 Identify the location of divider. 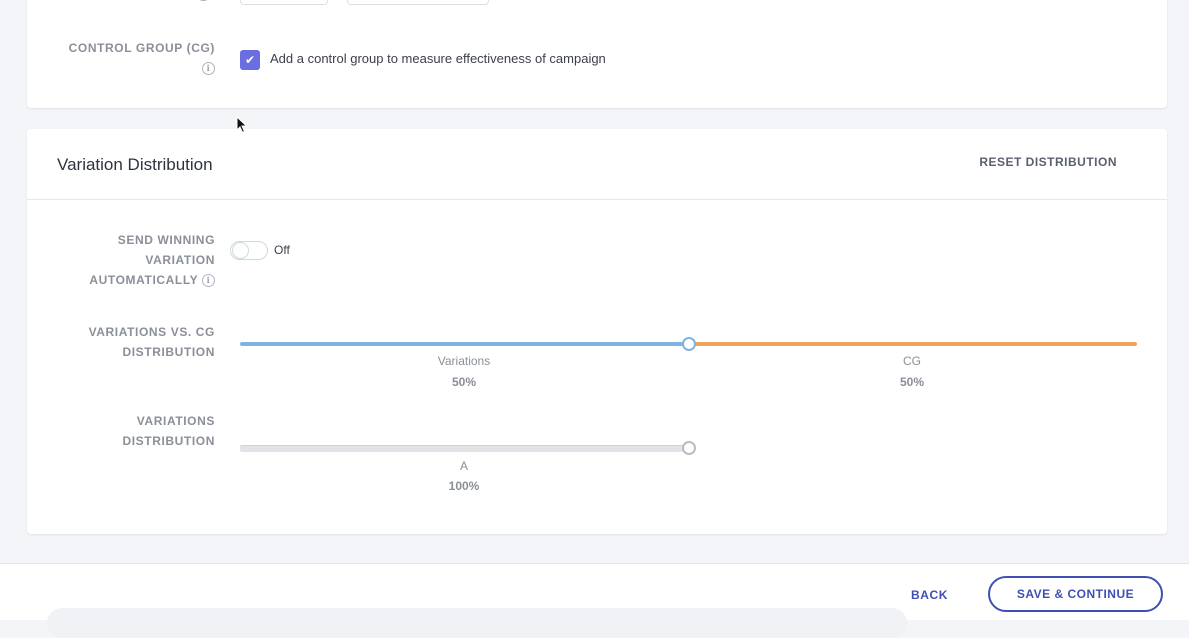
(597, 199).